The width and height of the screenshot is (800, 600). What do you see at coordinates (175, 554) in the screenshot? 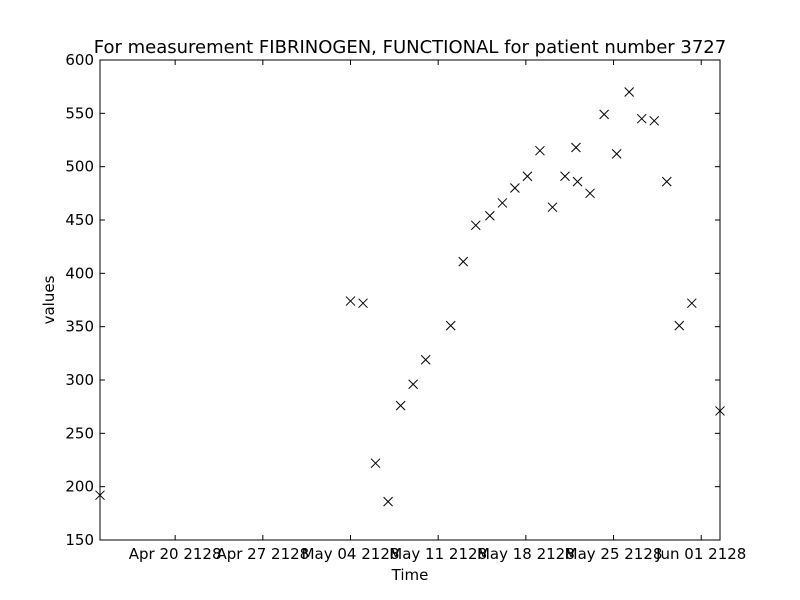
I see `x-tick-label: Apr 20 2128` at bounding box center [175, 554].